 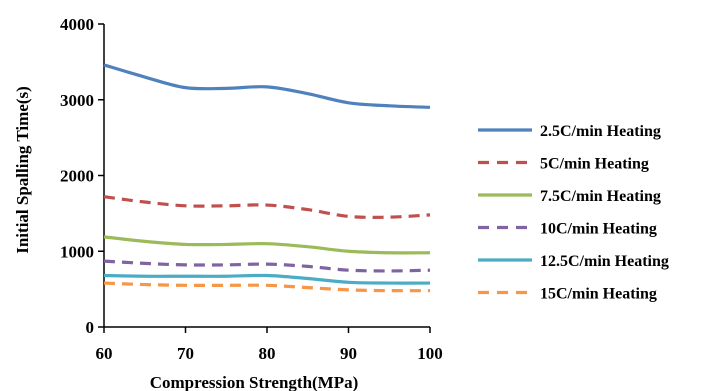 I want to click on x-tick-label: 100, so click(x=430, y=353).